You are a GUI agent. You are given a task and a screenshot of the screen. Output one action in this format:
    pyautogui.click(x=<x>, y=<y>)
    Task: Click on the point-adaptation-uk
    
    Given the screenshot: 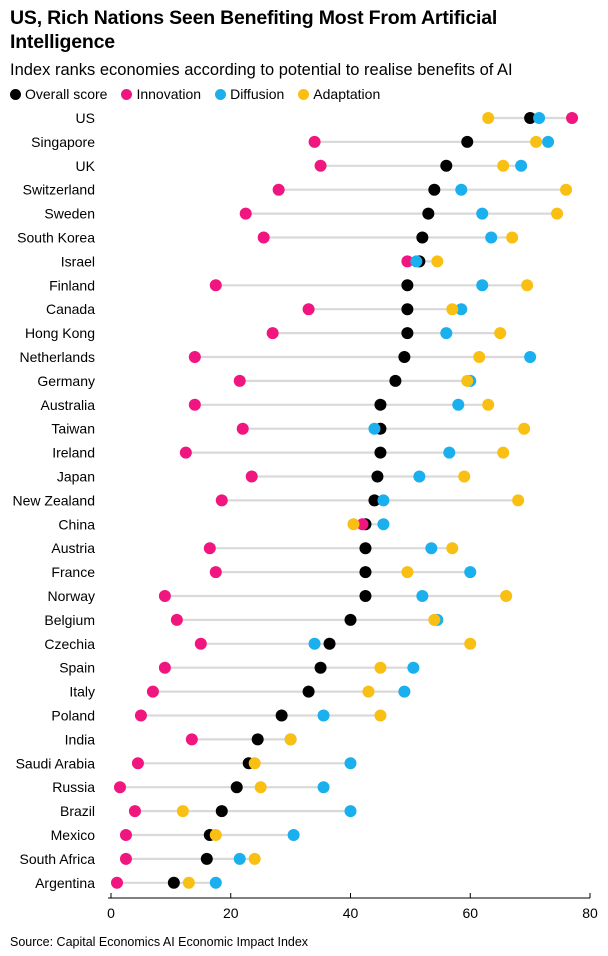 What is the action you would take?
    pyautogui.click(x=503, y=165)
    